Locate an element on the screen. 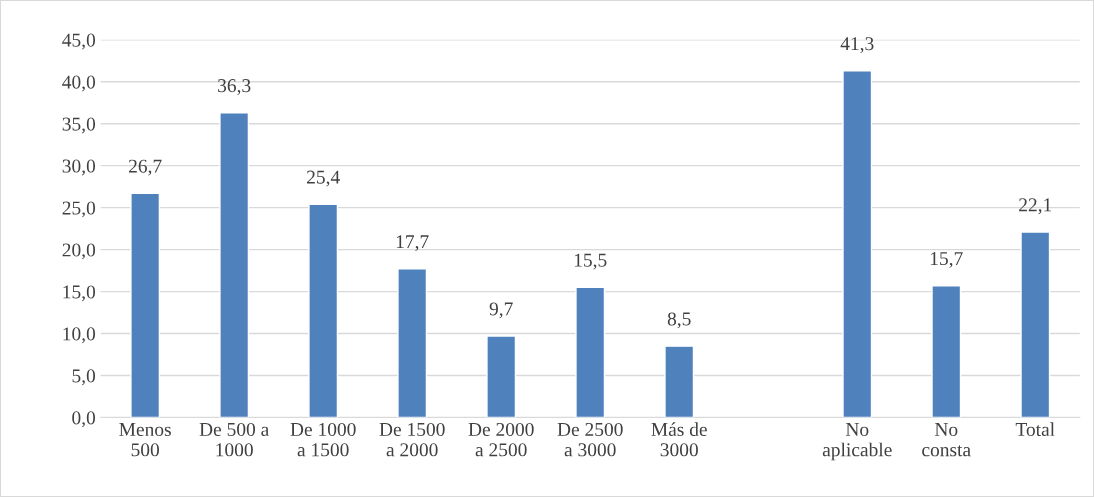  y-tick-label: 30,0 is located at coordinates (79, 167).